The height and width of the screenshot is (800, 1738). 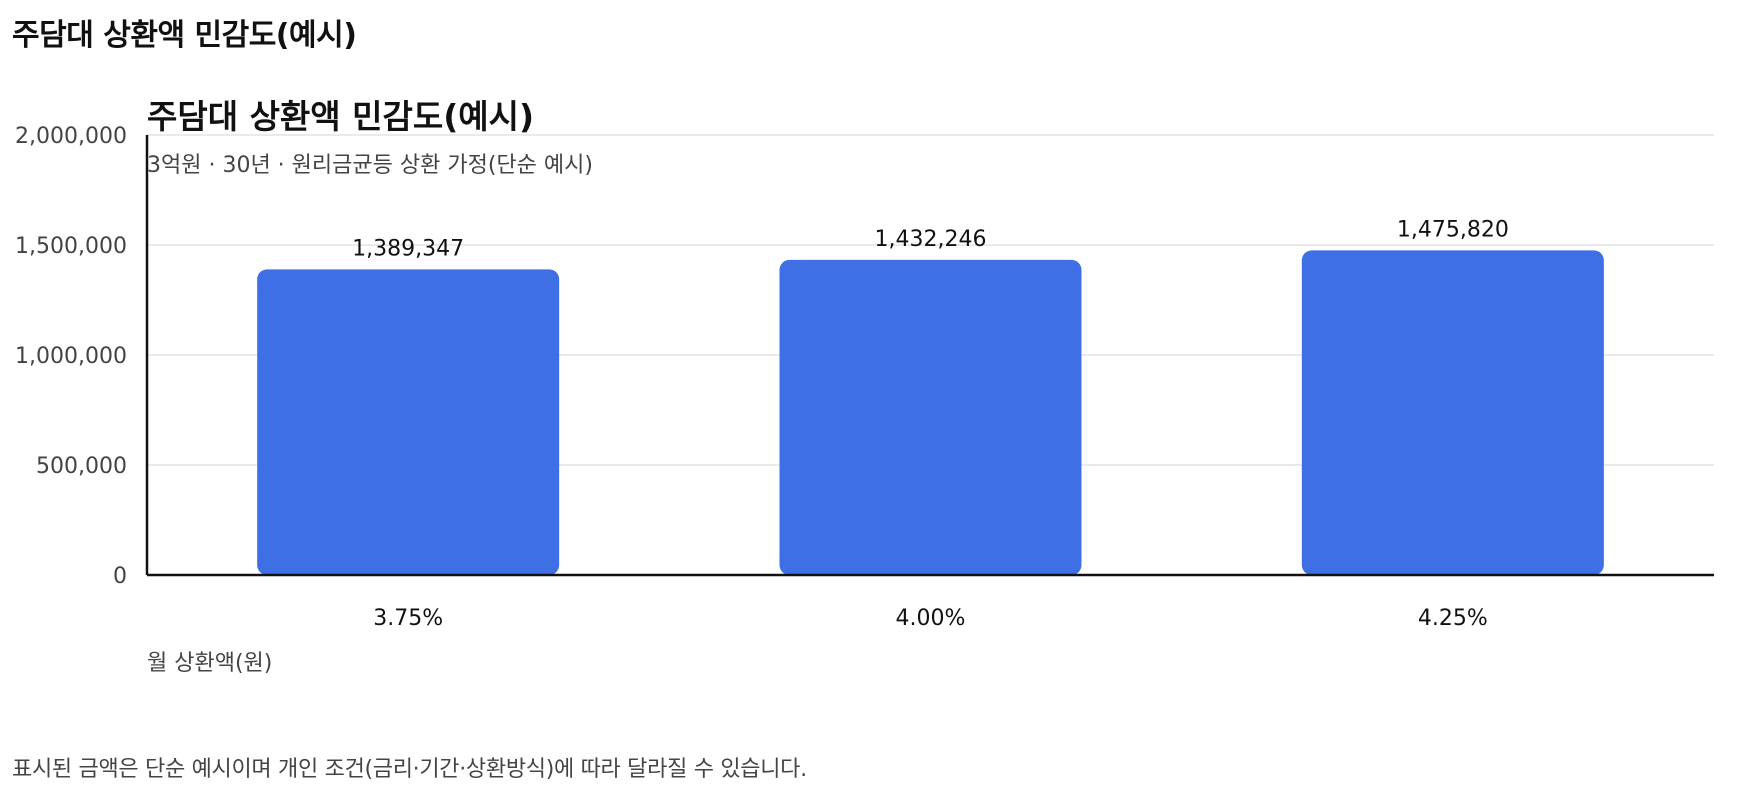 What do you see at coordinates (71, 246) in the screenshot?
I see `y-tick-label: 1,500,000` at bounding box center [71, 246].